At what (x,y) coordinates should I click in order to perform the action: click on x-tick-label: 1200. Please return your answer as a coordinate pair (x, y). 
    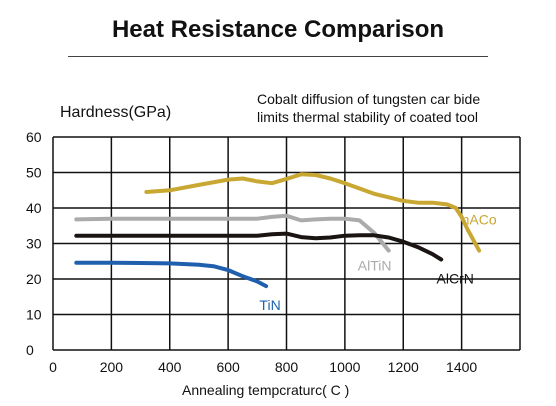
    Looking at the image, I should click on (403, 367).